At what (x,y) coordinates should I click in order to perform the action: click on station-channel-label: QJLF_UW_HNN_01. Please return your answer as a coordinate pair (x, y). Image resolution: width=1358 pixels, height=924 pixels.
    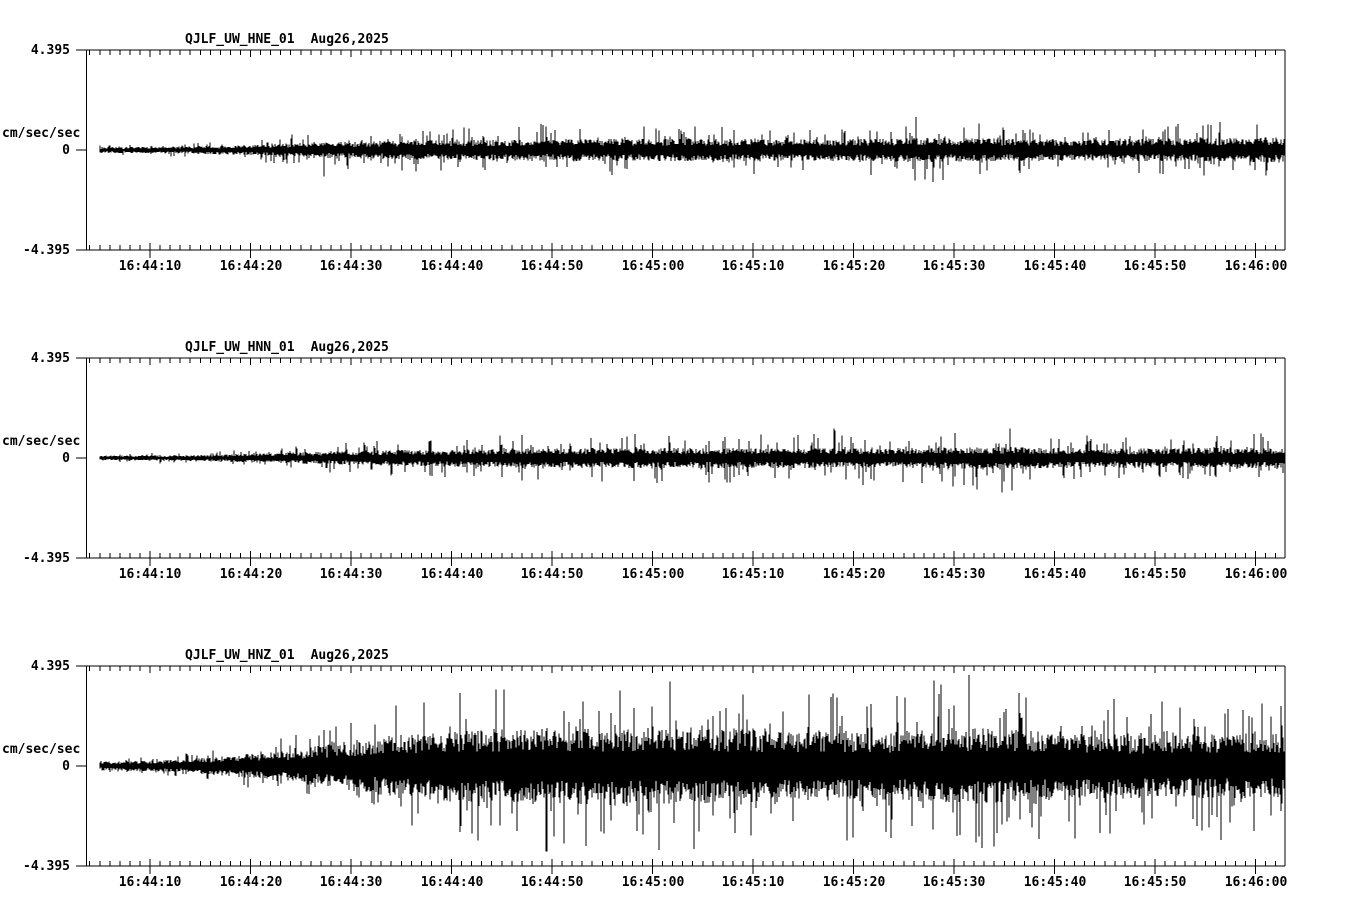
    Looking at the image, I should click on (240, 347).